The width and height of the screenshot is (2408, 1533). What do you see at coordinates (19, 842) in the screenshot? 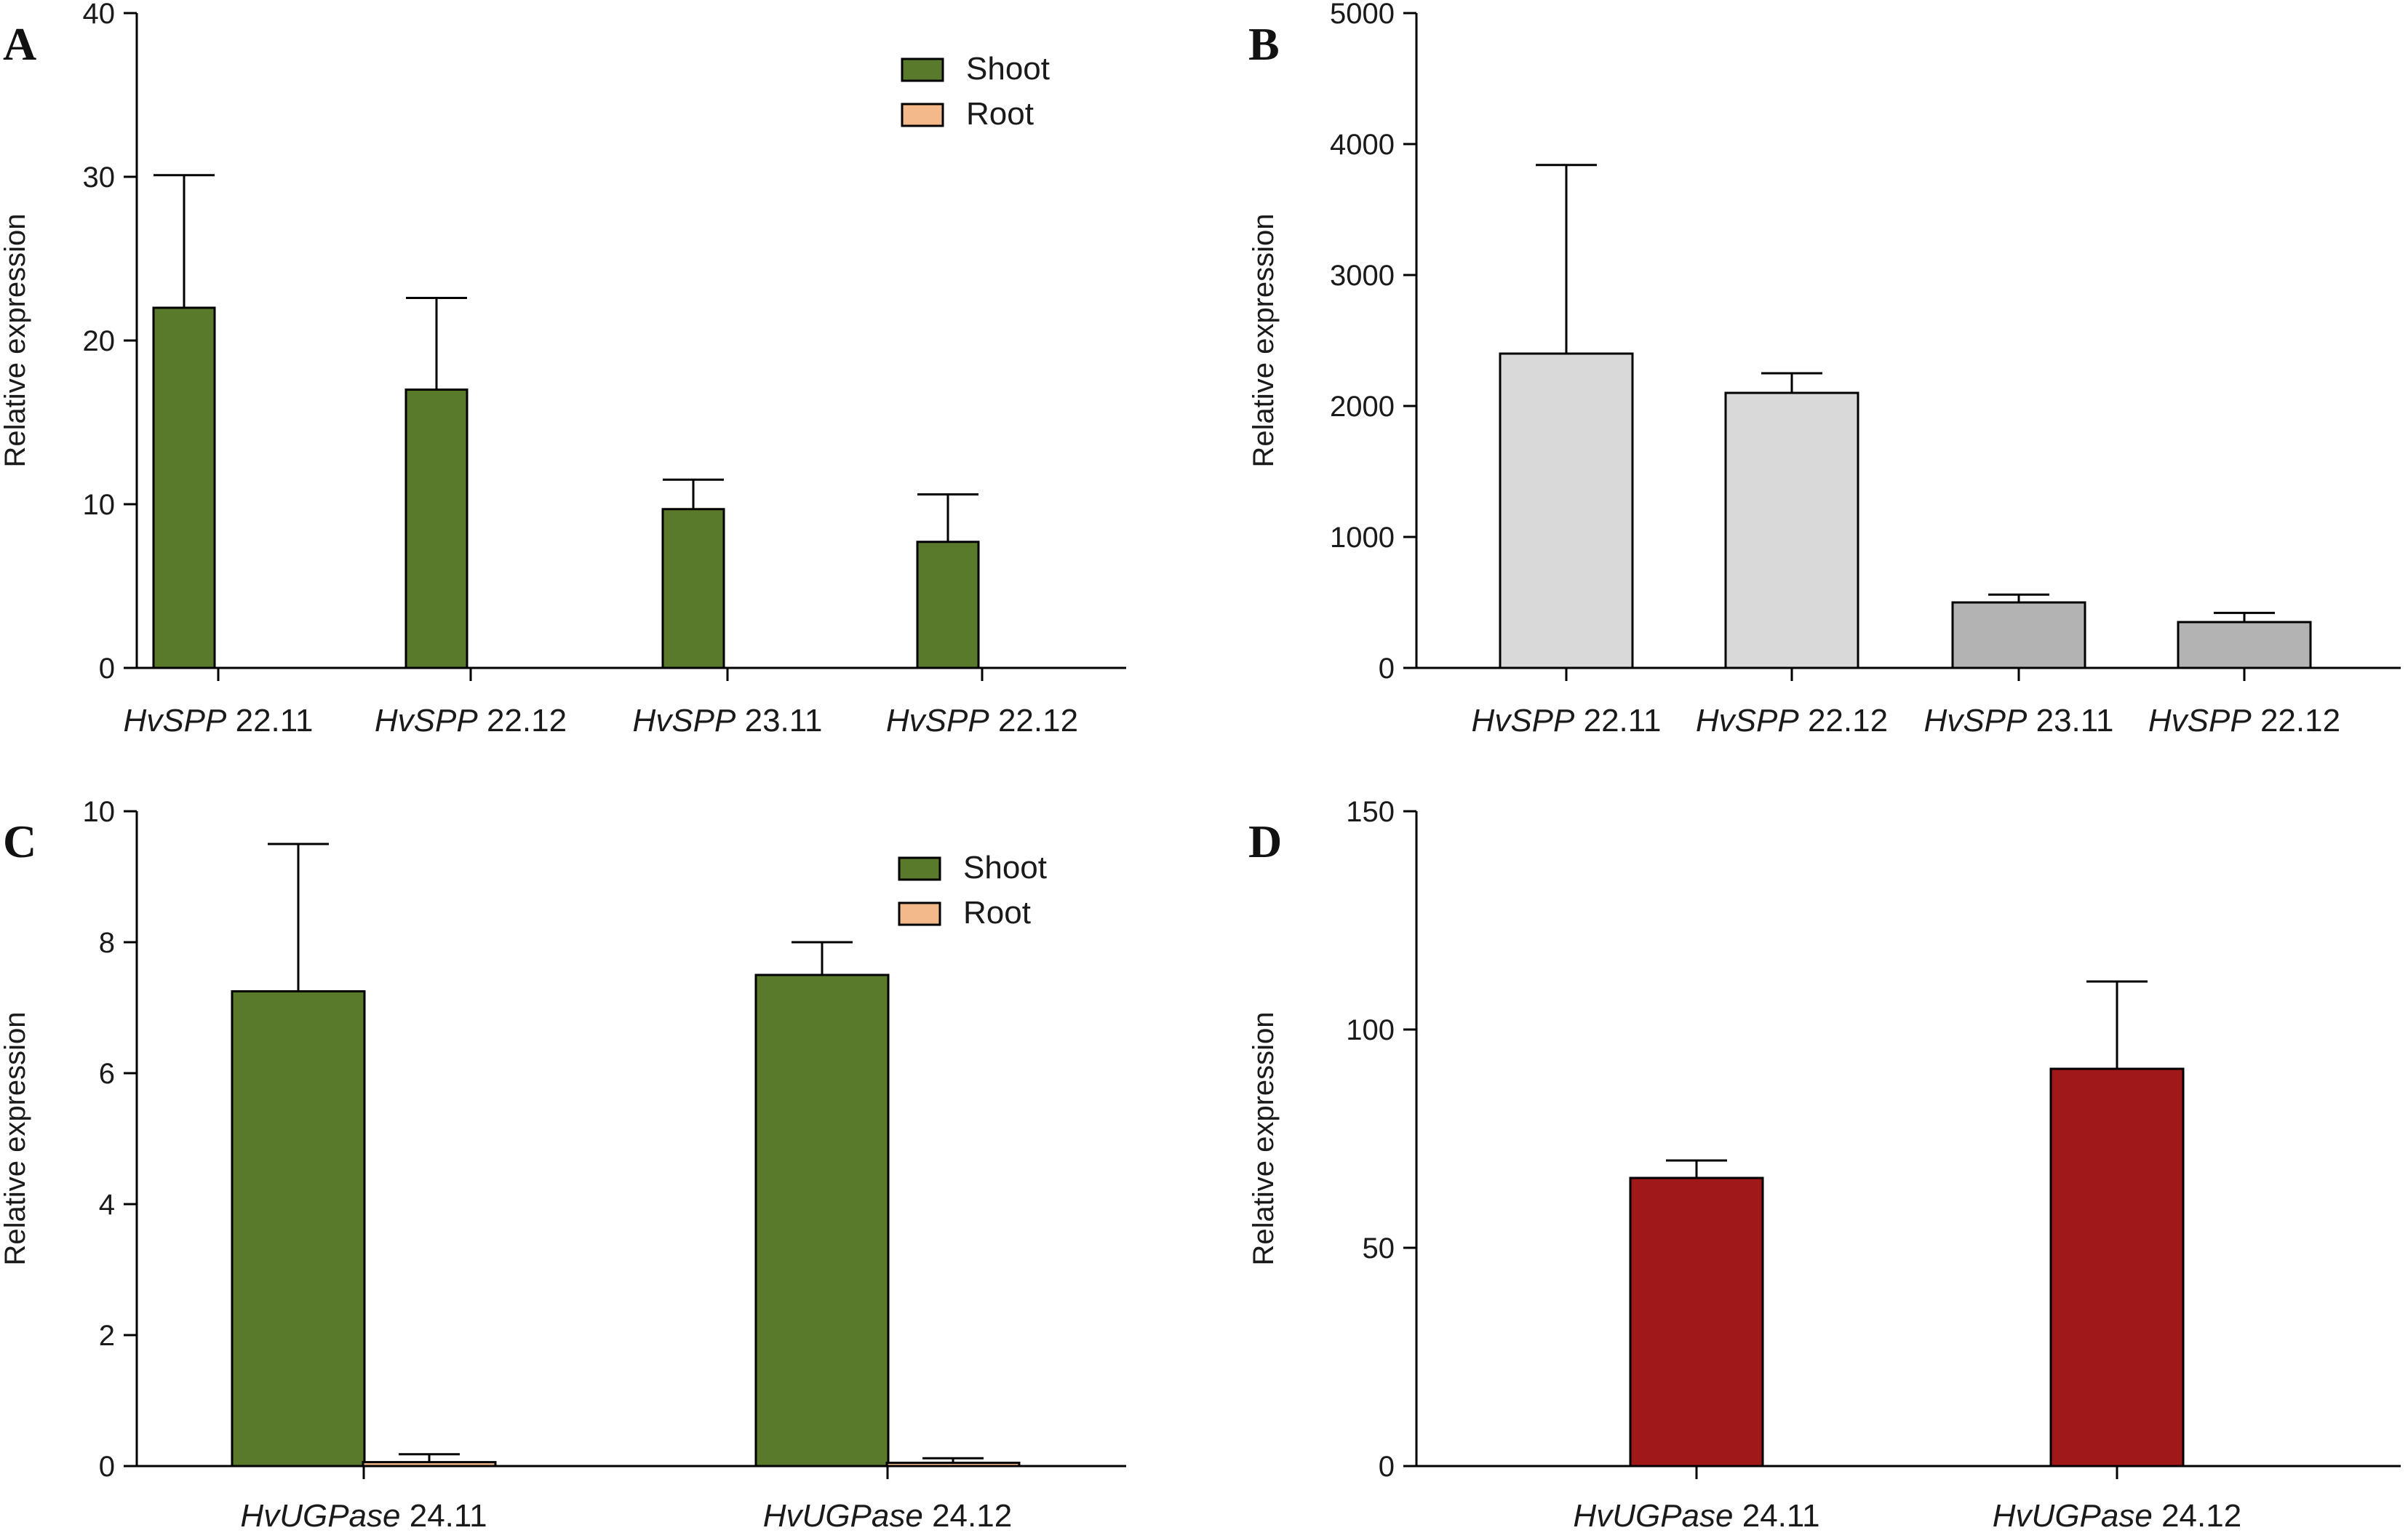
I see `panel-letter: C` at bounding box center [19, 842].